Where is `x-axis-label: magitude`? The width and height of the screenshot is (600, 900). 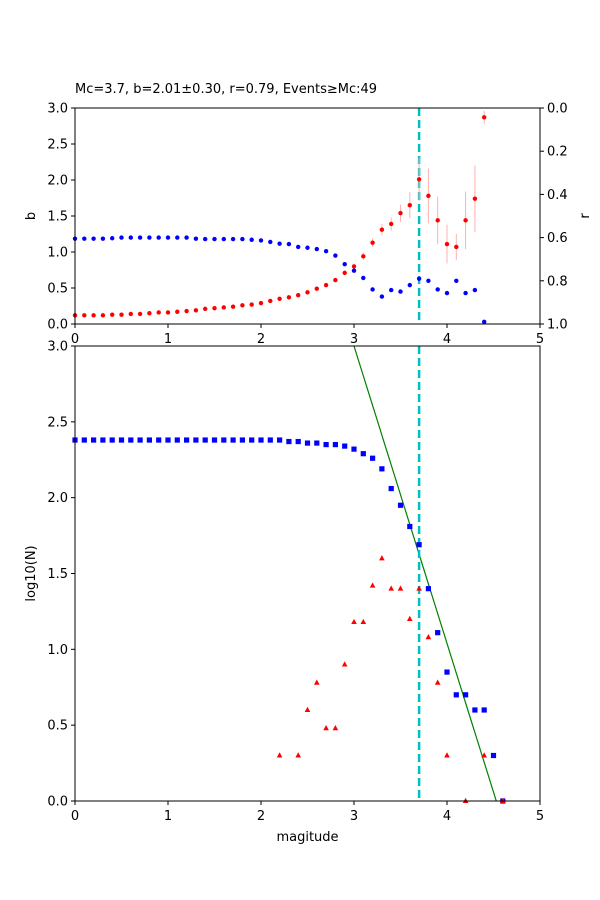
x-axis-label: magitude is located at coordinates (307, 837).